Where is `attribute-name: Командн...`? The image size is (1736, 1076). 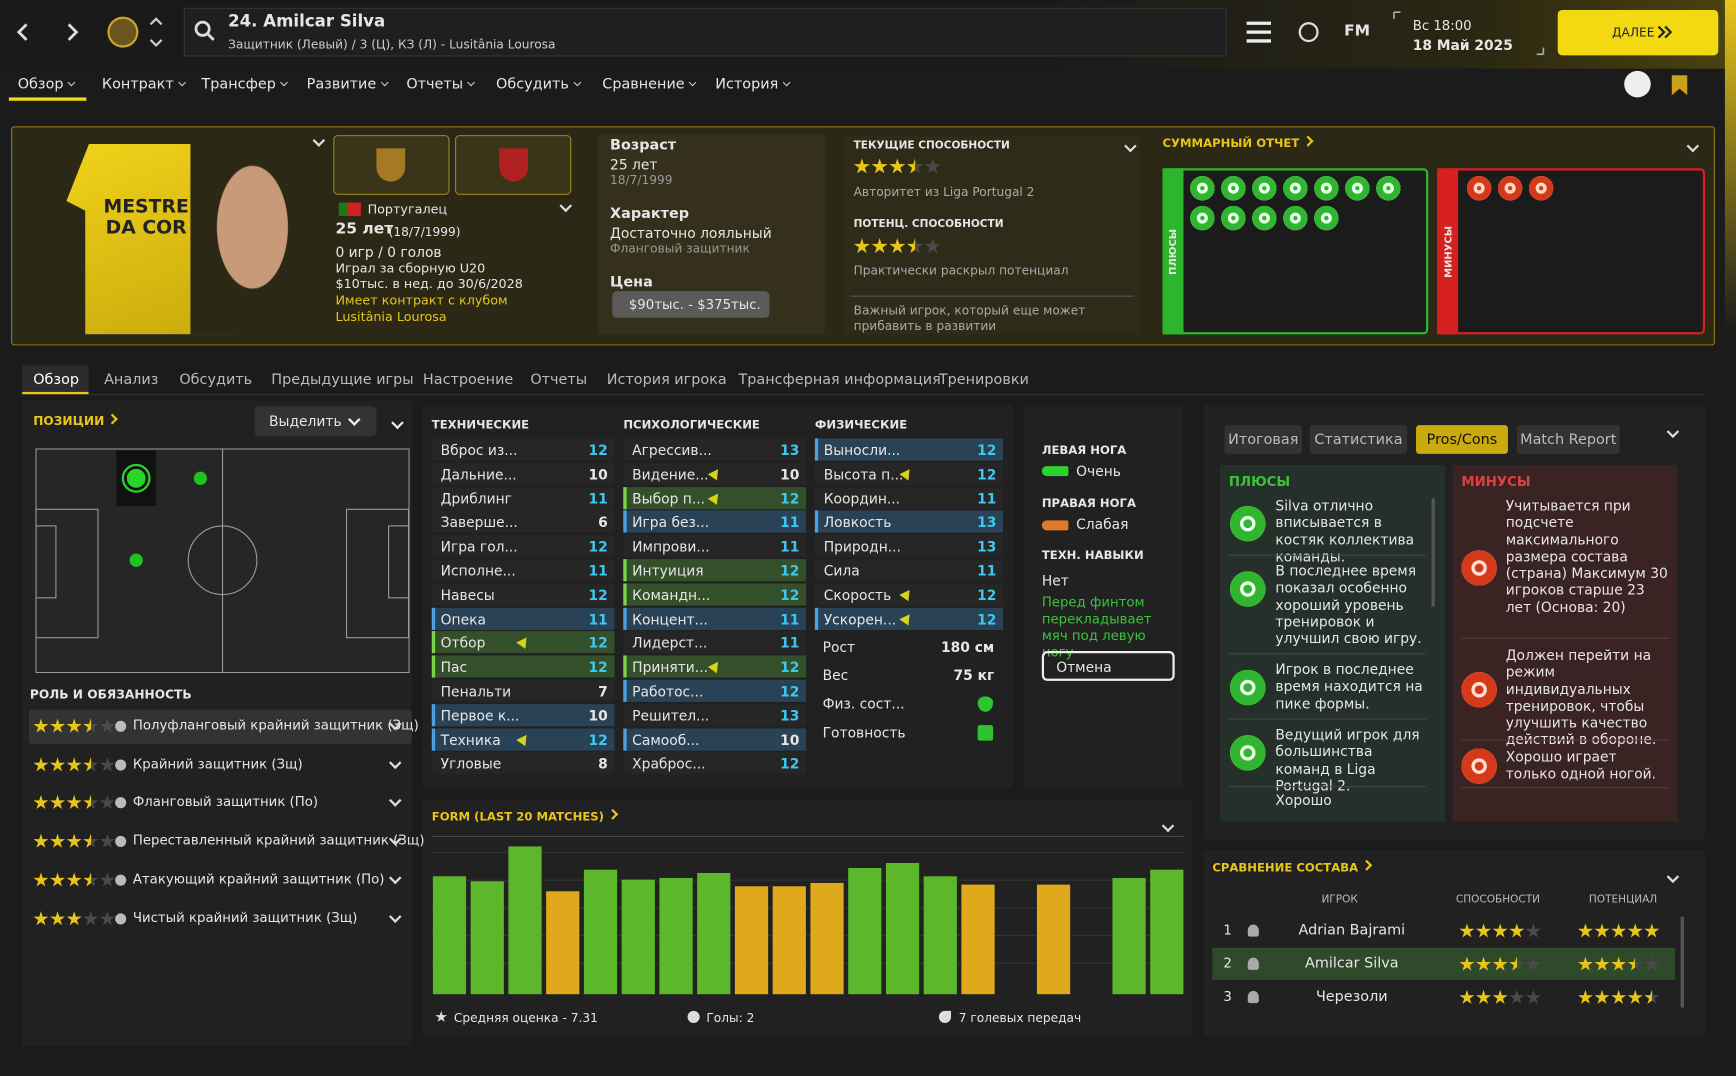
attribute-name: Командн... is located at coordinates (671, 595).